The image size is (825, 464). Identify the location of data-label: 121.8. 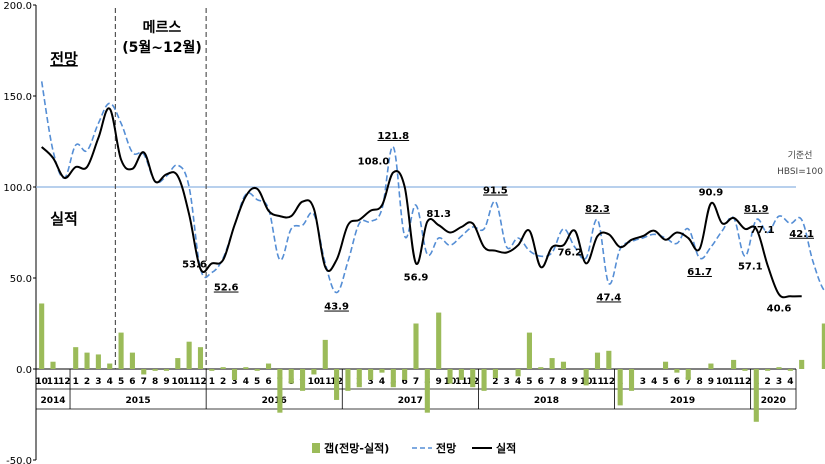
(393, 136).